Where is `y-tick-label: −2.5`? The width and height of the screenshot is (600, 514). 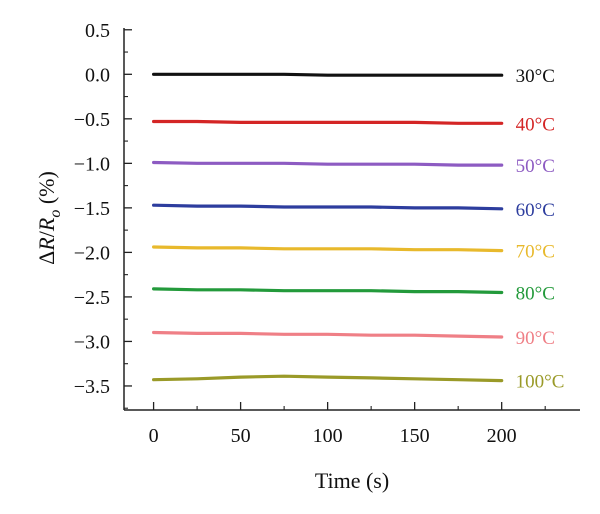 y-tick-label: −2.5 is located at coordinates (92, 298).